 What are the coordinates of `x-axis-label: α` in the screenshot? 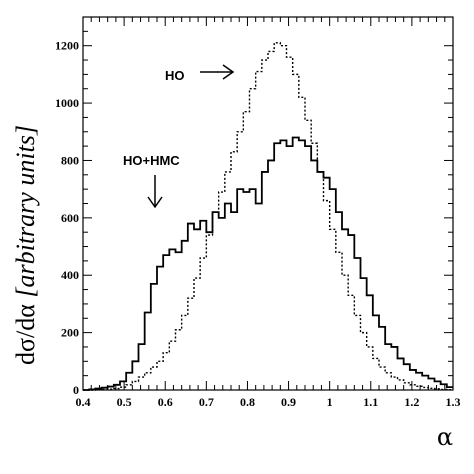 It's located at (445, 437).